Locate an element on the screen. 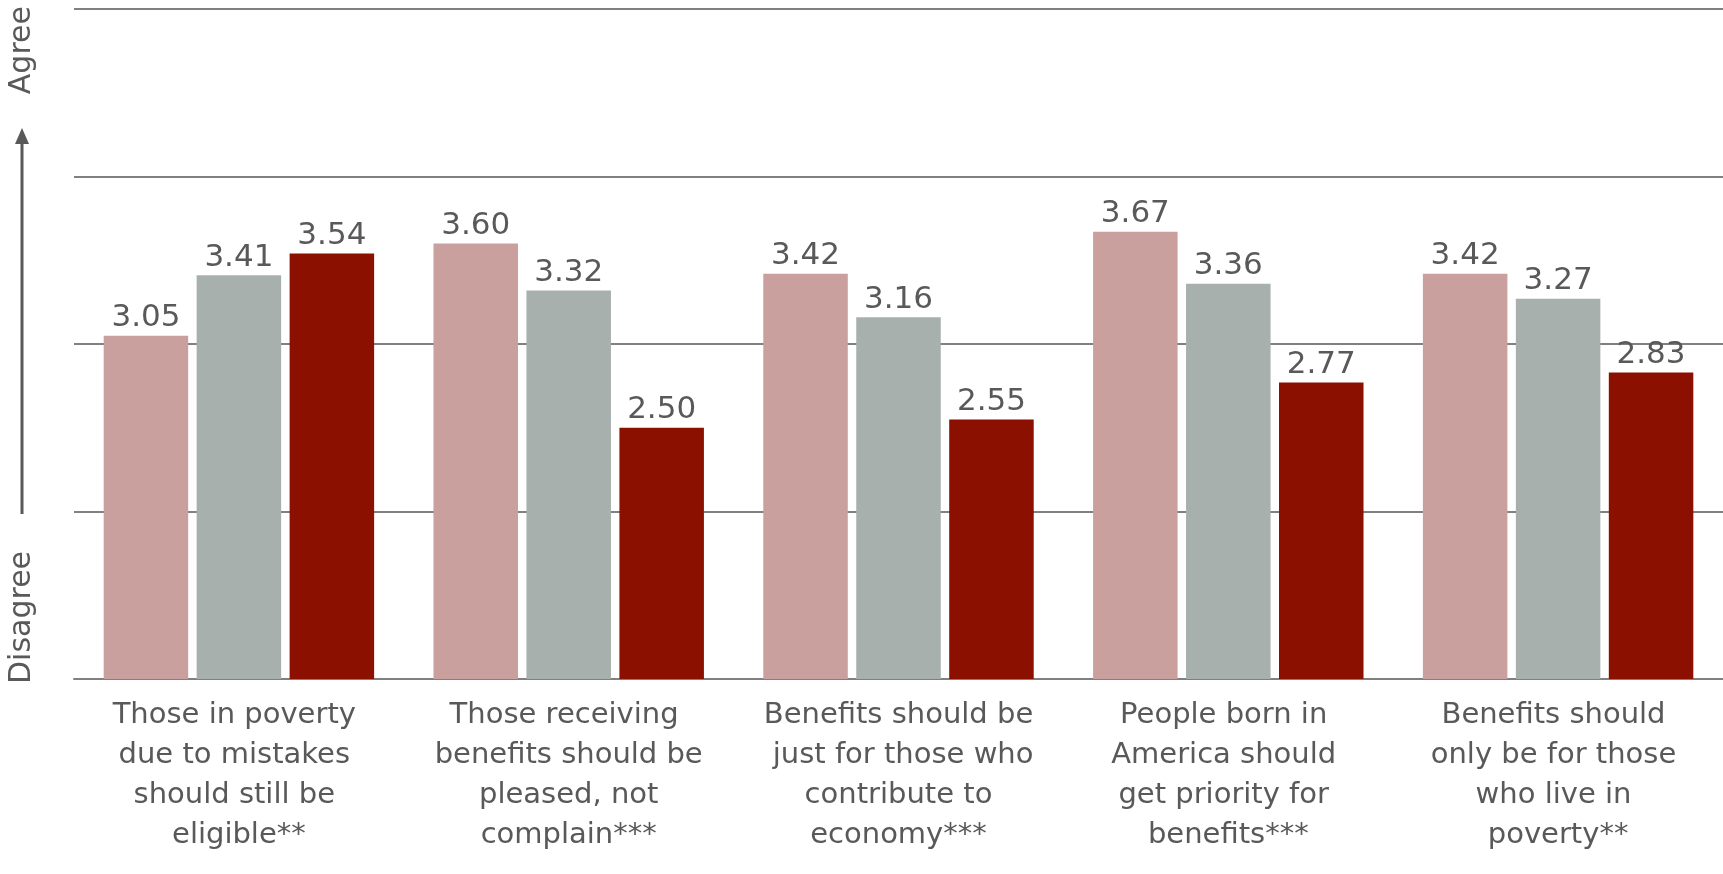 The height and width of the screenshot is (874, 1723). data-label: 3.05 is located at coordinates (146, 315).